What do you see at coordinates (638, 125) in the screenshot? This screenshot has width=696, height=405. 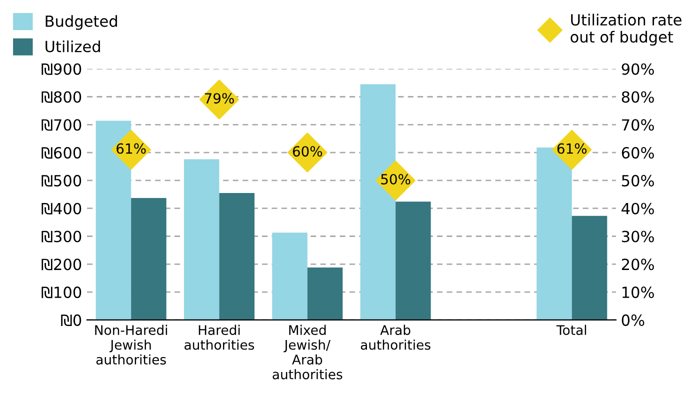 I see `y2-tick-label: 70%` at bounding box center [638, 125].